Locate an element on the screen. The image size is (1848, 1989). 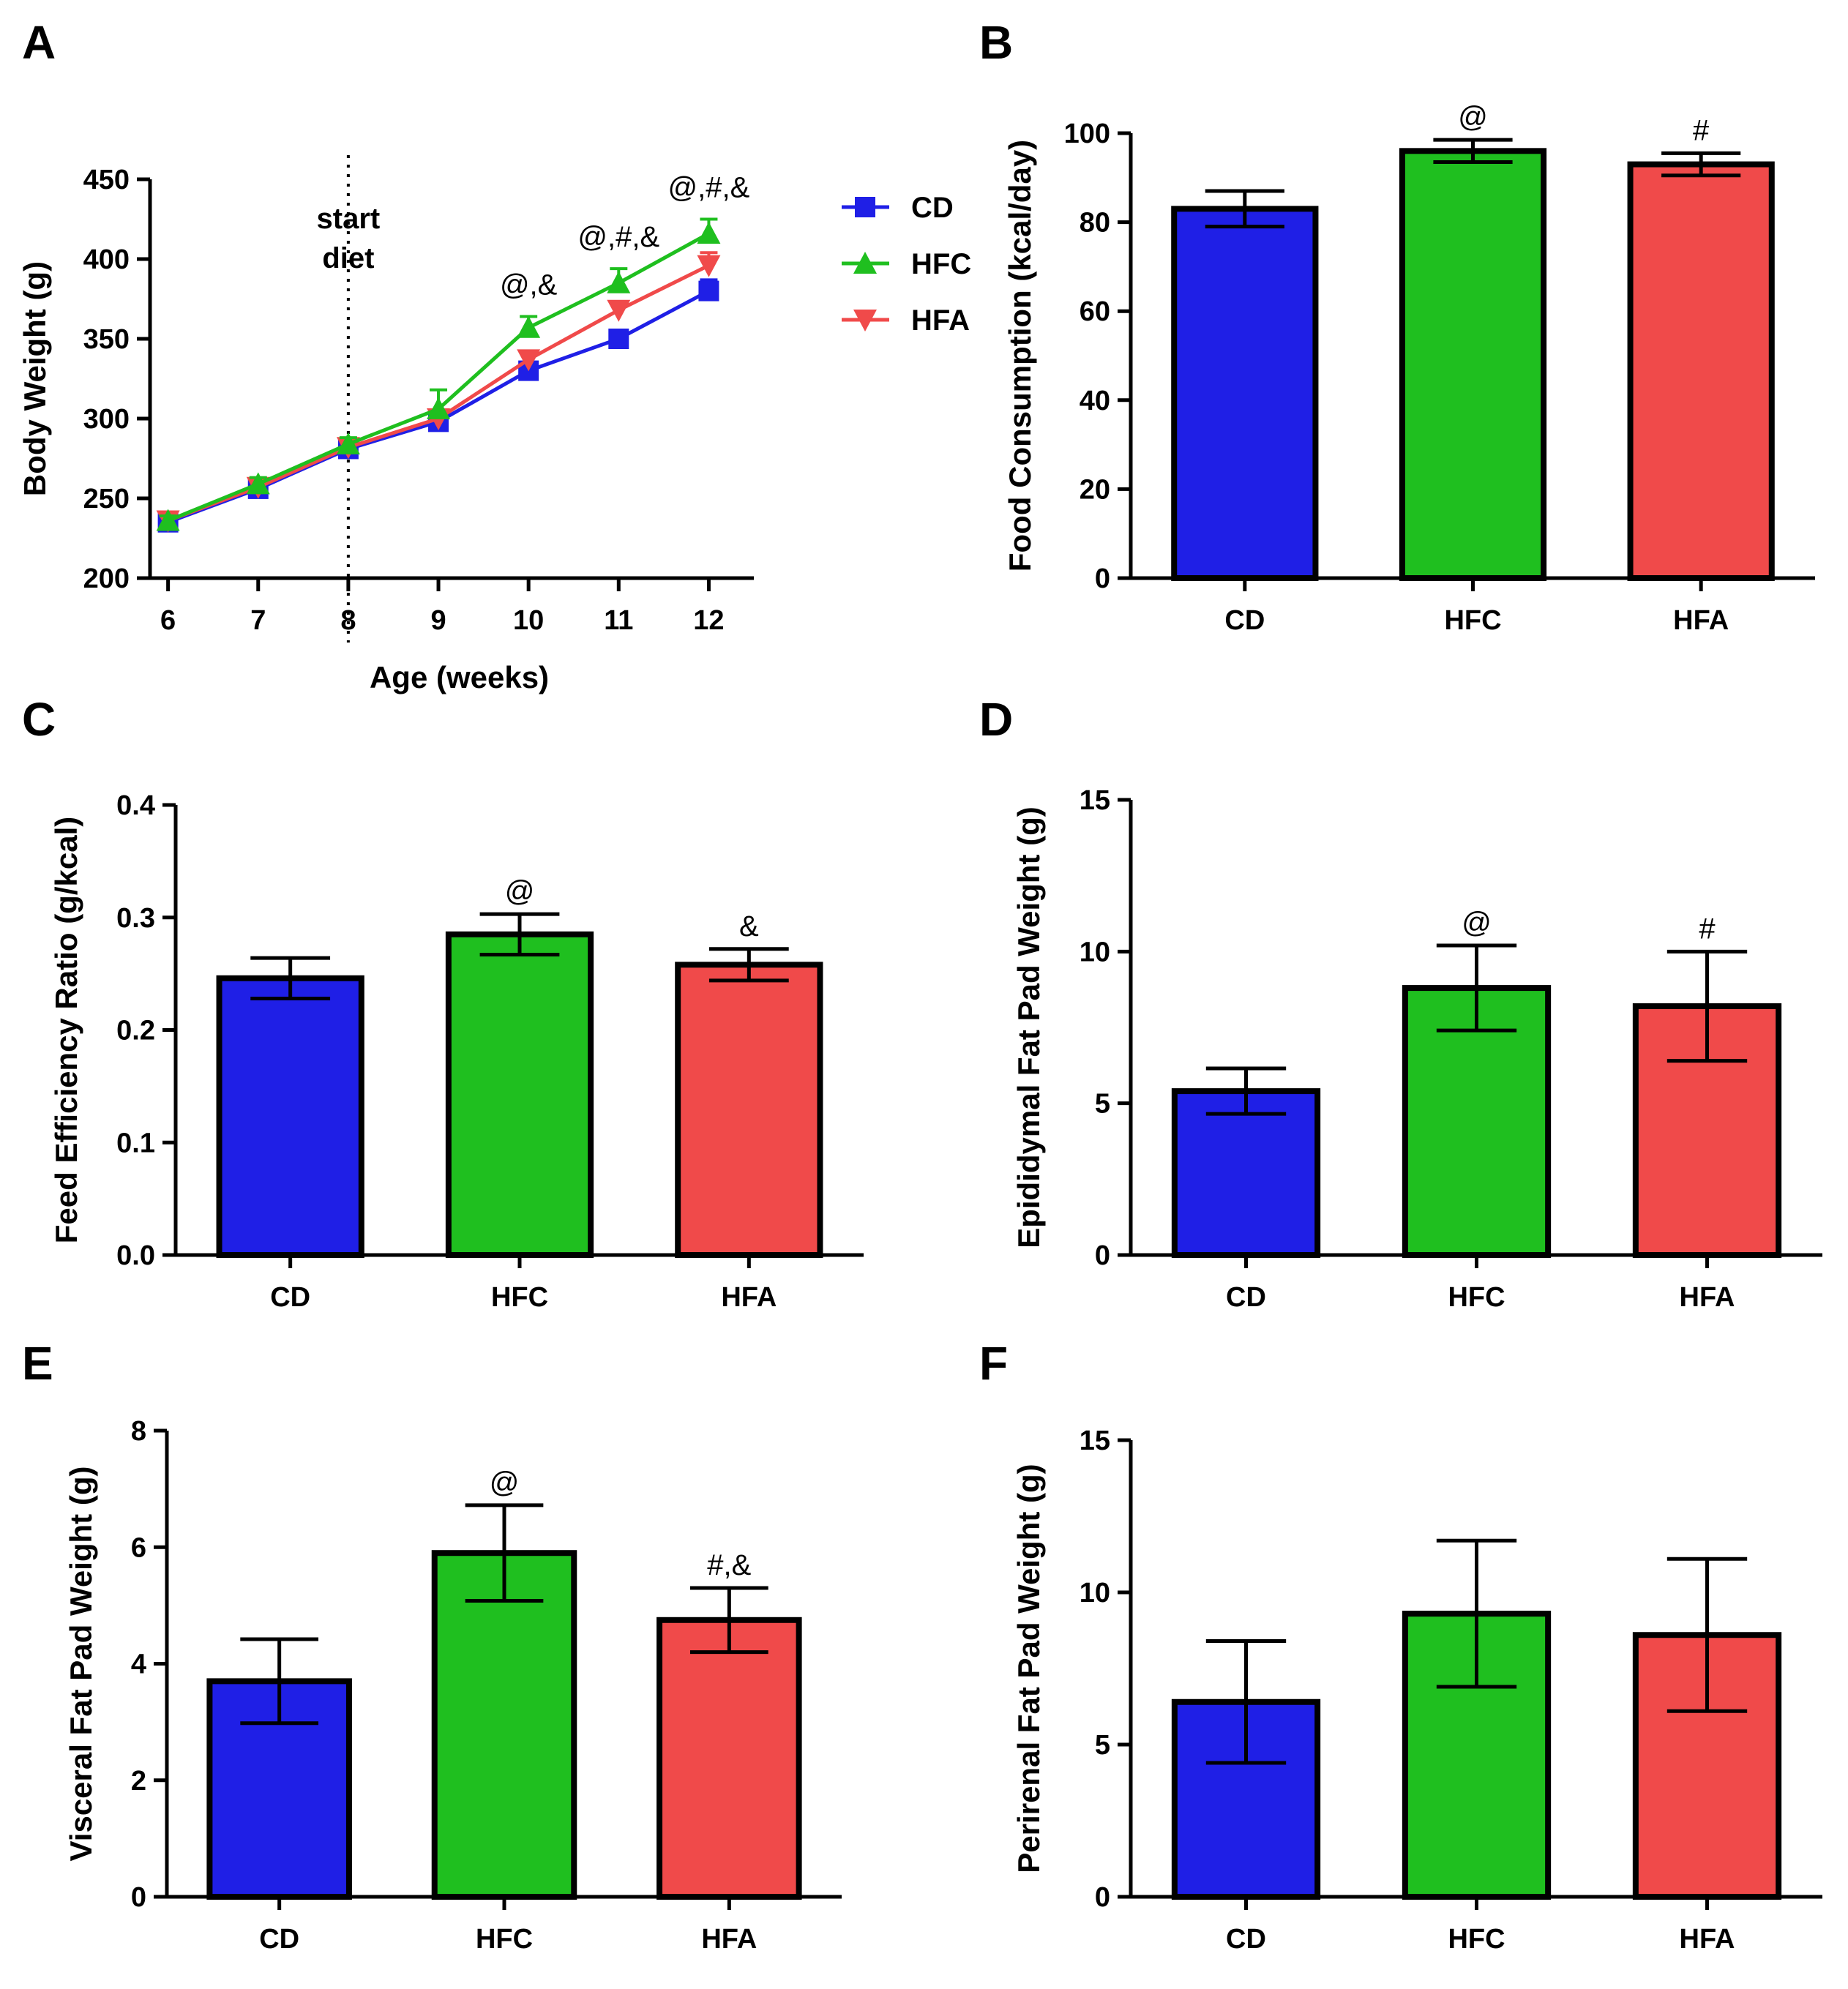
significance-label: @,& is located at coordinates (529, 285).